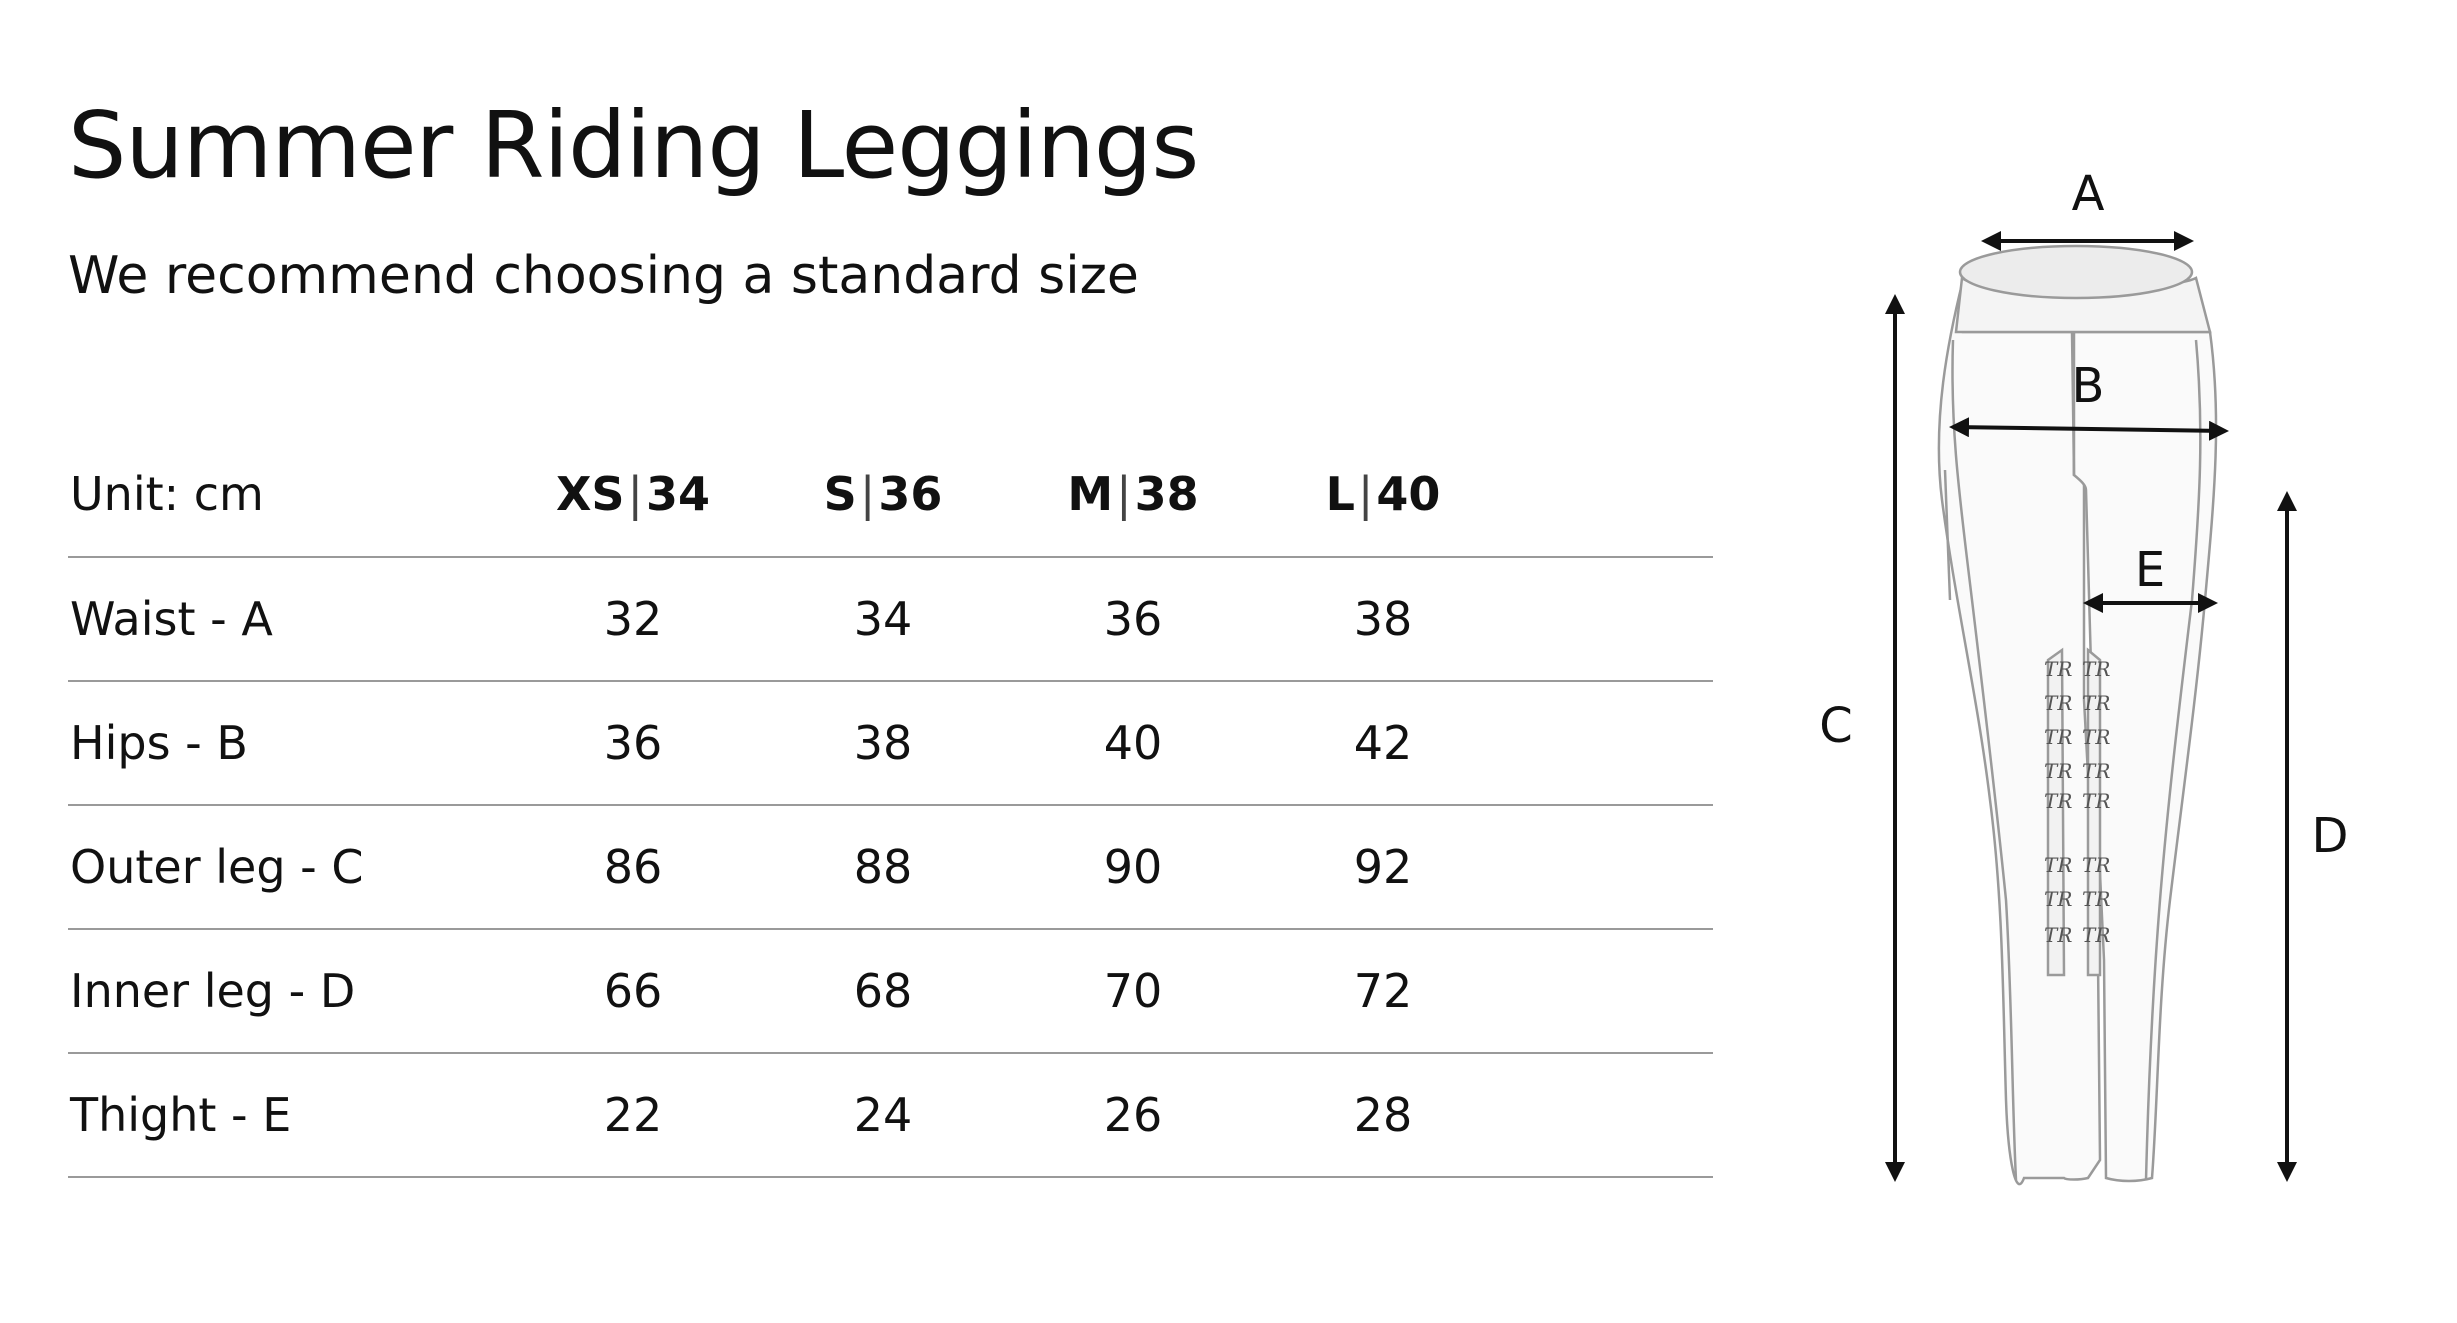 The image size is (2457, 1323). What do you see at coordinates (1166, 494) in the screenshot?
I see `size-number: 38` at bounding box center [1166, 494].